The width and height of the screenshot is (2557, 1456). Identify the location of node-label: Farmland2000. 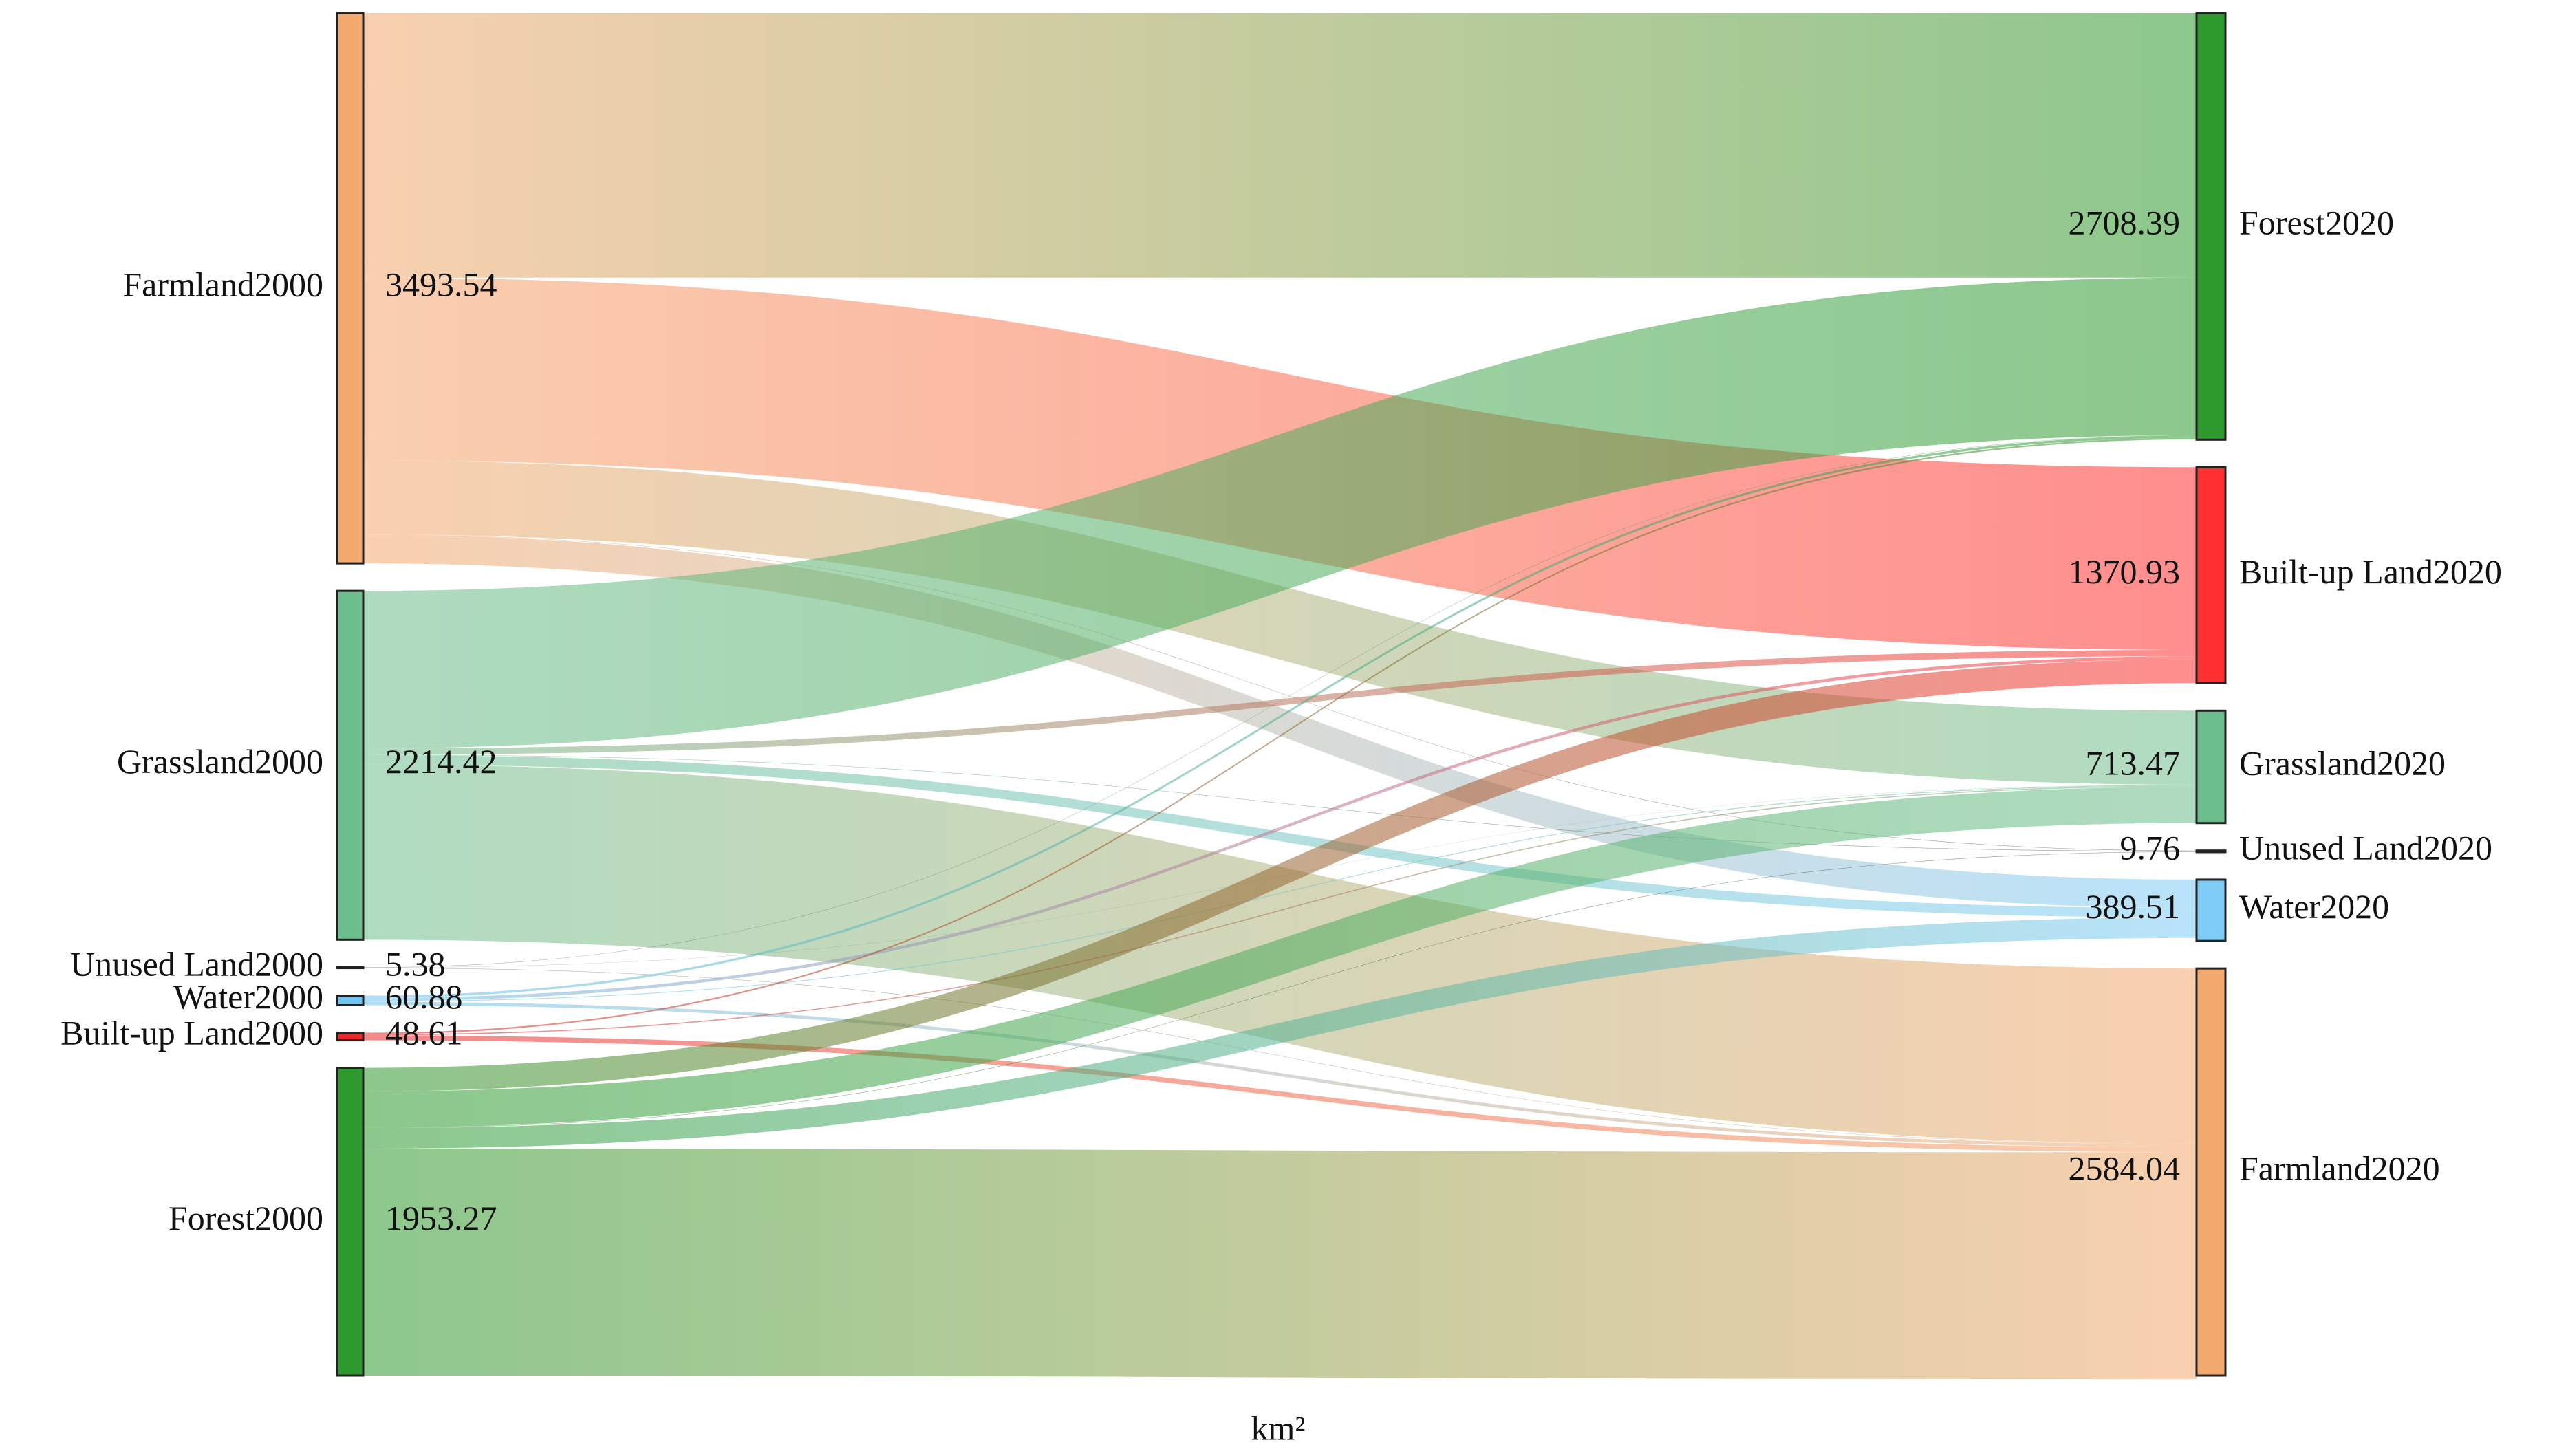
(222, 284).